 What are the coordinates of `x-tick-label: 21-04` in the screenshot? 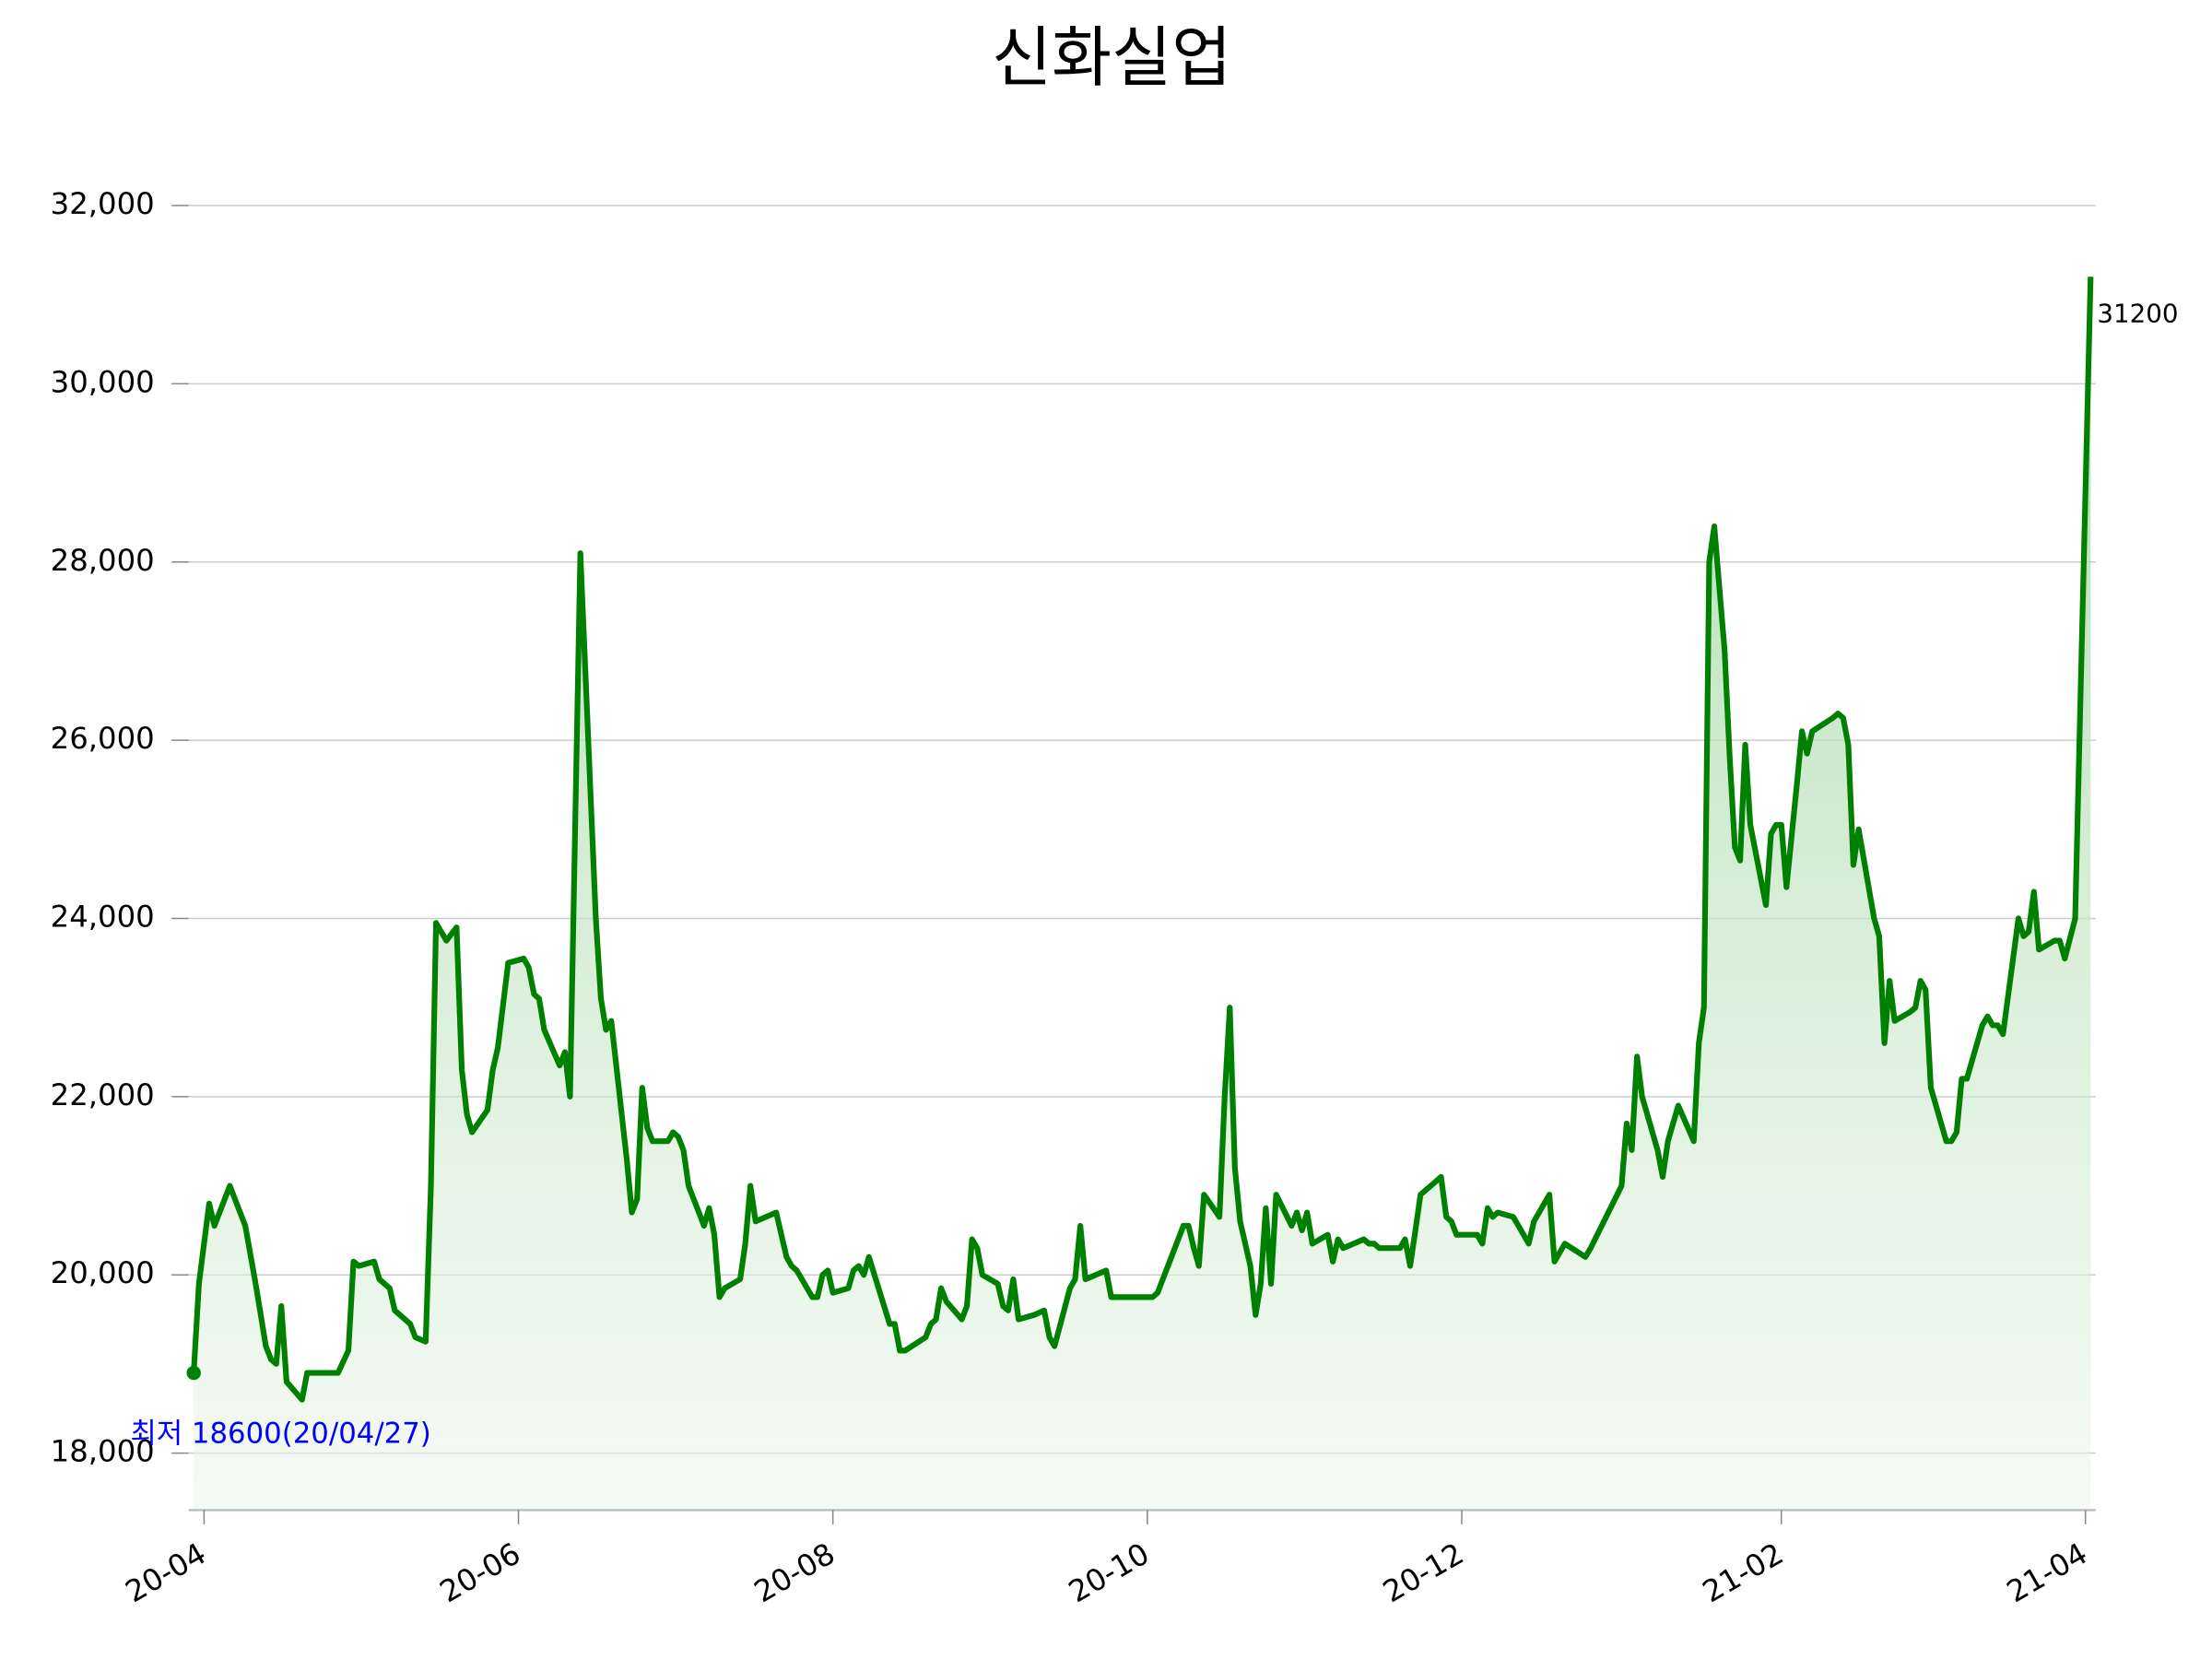 It's located at (2047, 1572).